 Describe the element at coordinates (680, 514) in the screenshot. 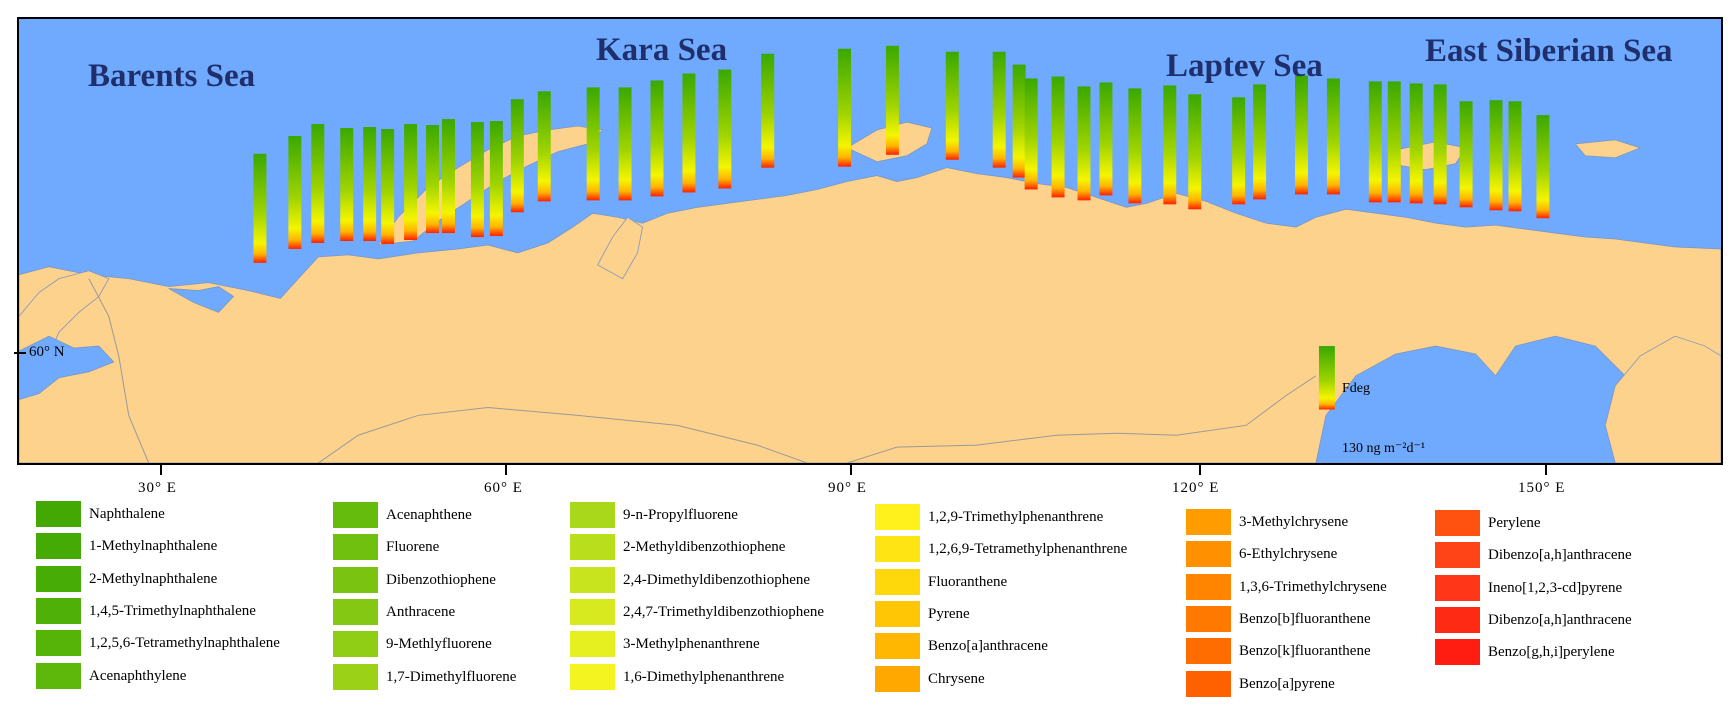

I see `legend-label: 9-n-Propylfluorene` at that location.